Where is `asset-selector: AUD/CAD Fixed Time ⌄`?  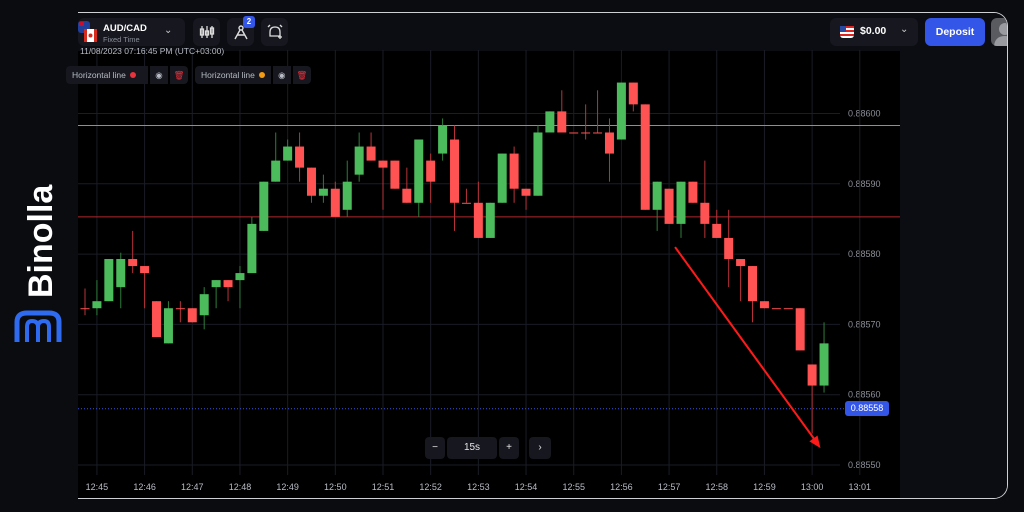
asset-selector: AUD/CAD Fixed Time ⌄ is located at coordinates (131, 32).